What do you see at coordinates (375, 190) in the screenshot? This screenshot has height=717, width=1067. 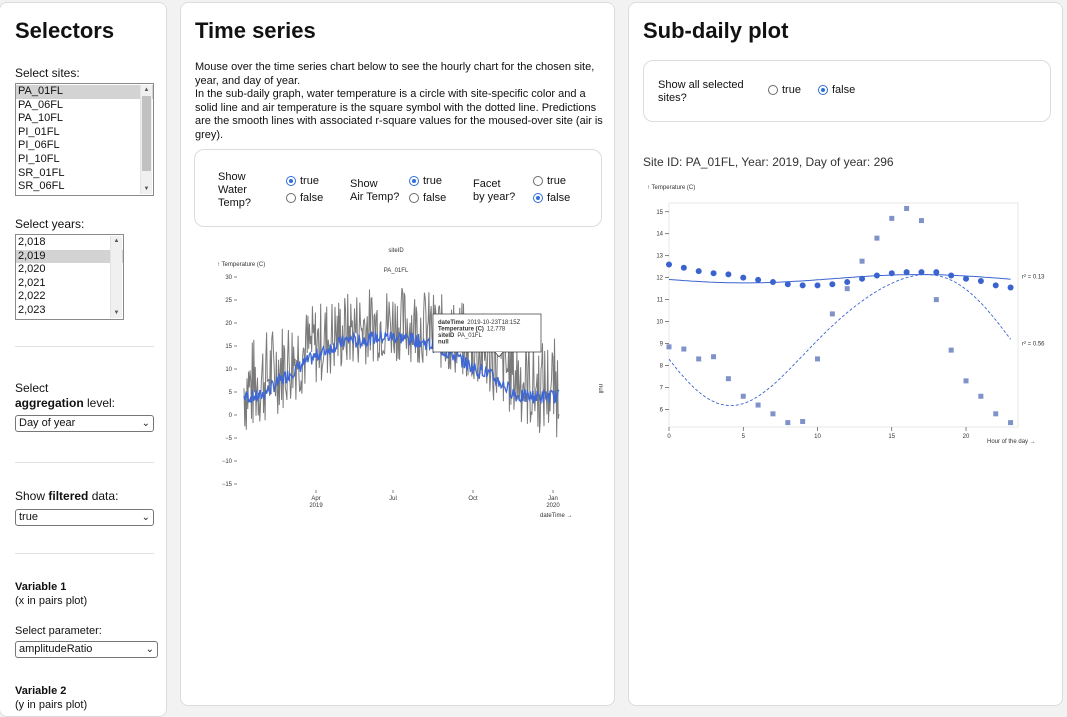 I see `air-temp-label: Show Air Temp?` at bounding box center [375, 190].